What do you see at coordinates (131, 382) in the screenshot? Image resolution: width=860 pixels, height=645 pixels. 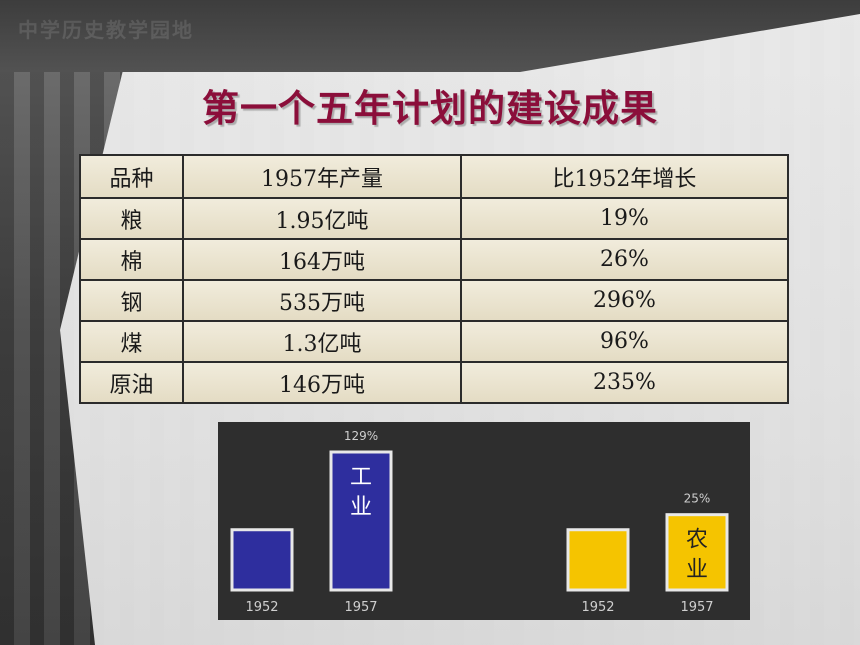 I see `table-cell: 原油` at bounding box center [131, 382].